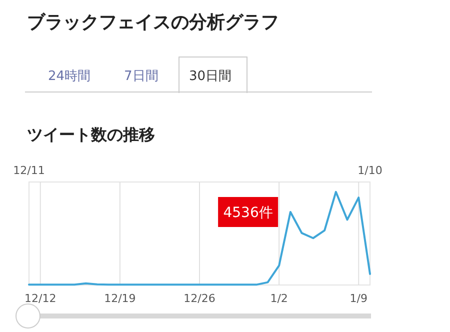  I want to click on x-tick-label: 1/10, so click(370, 170).